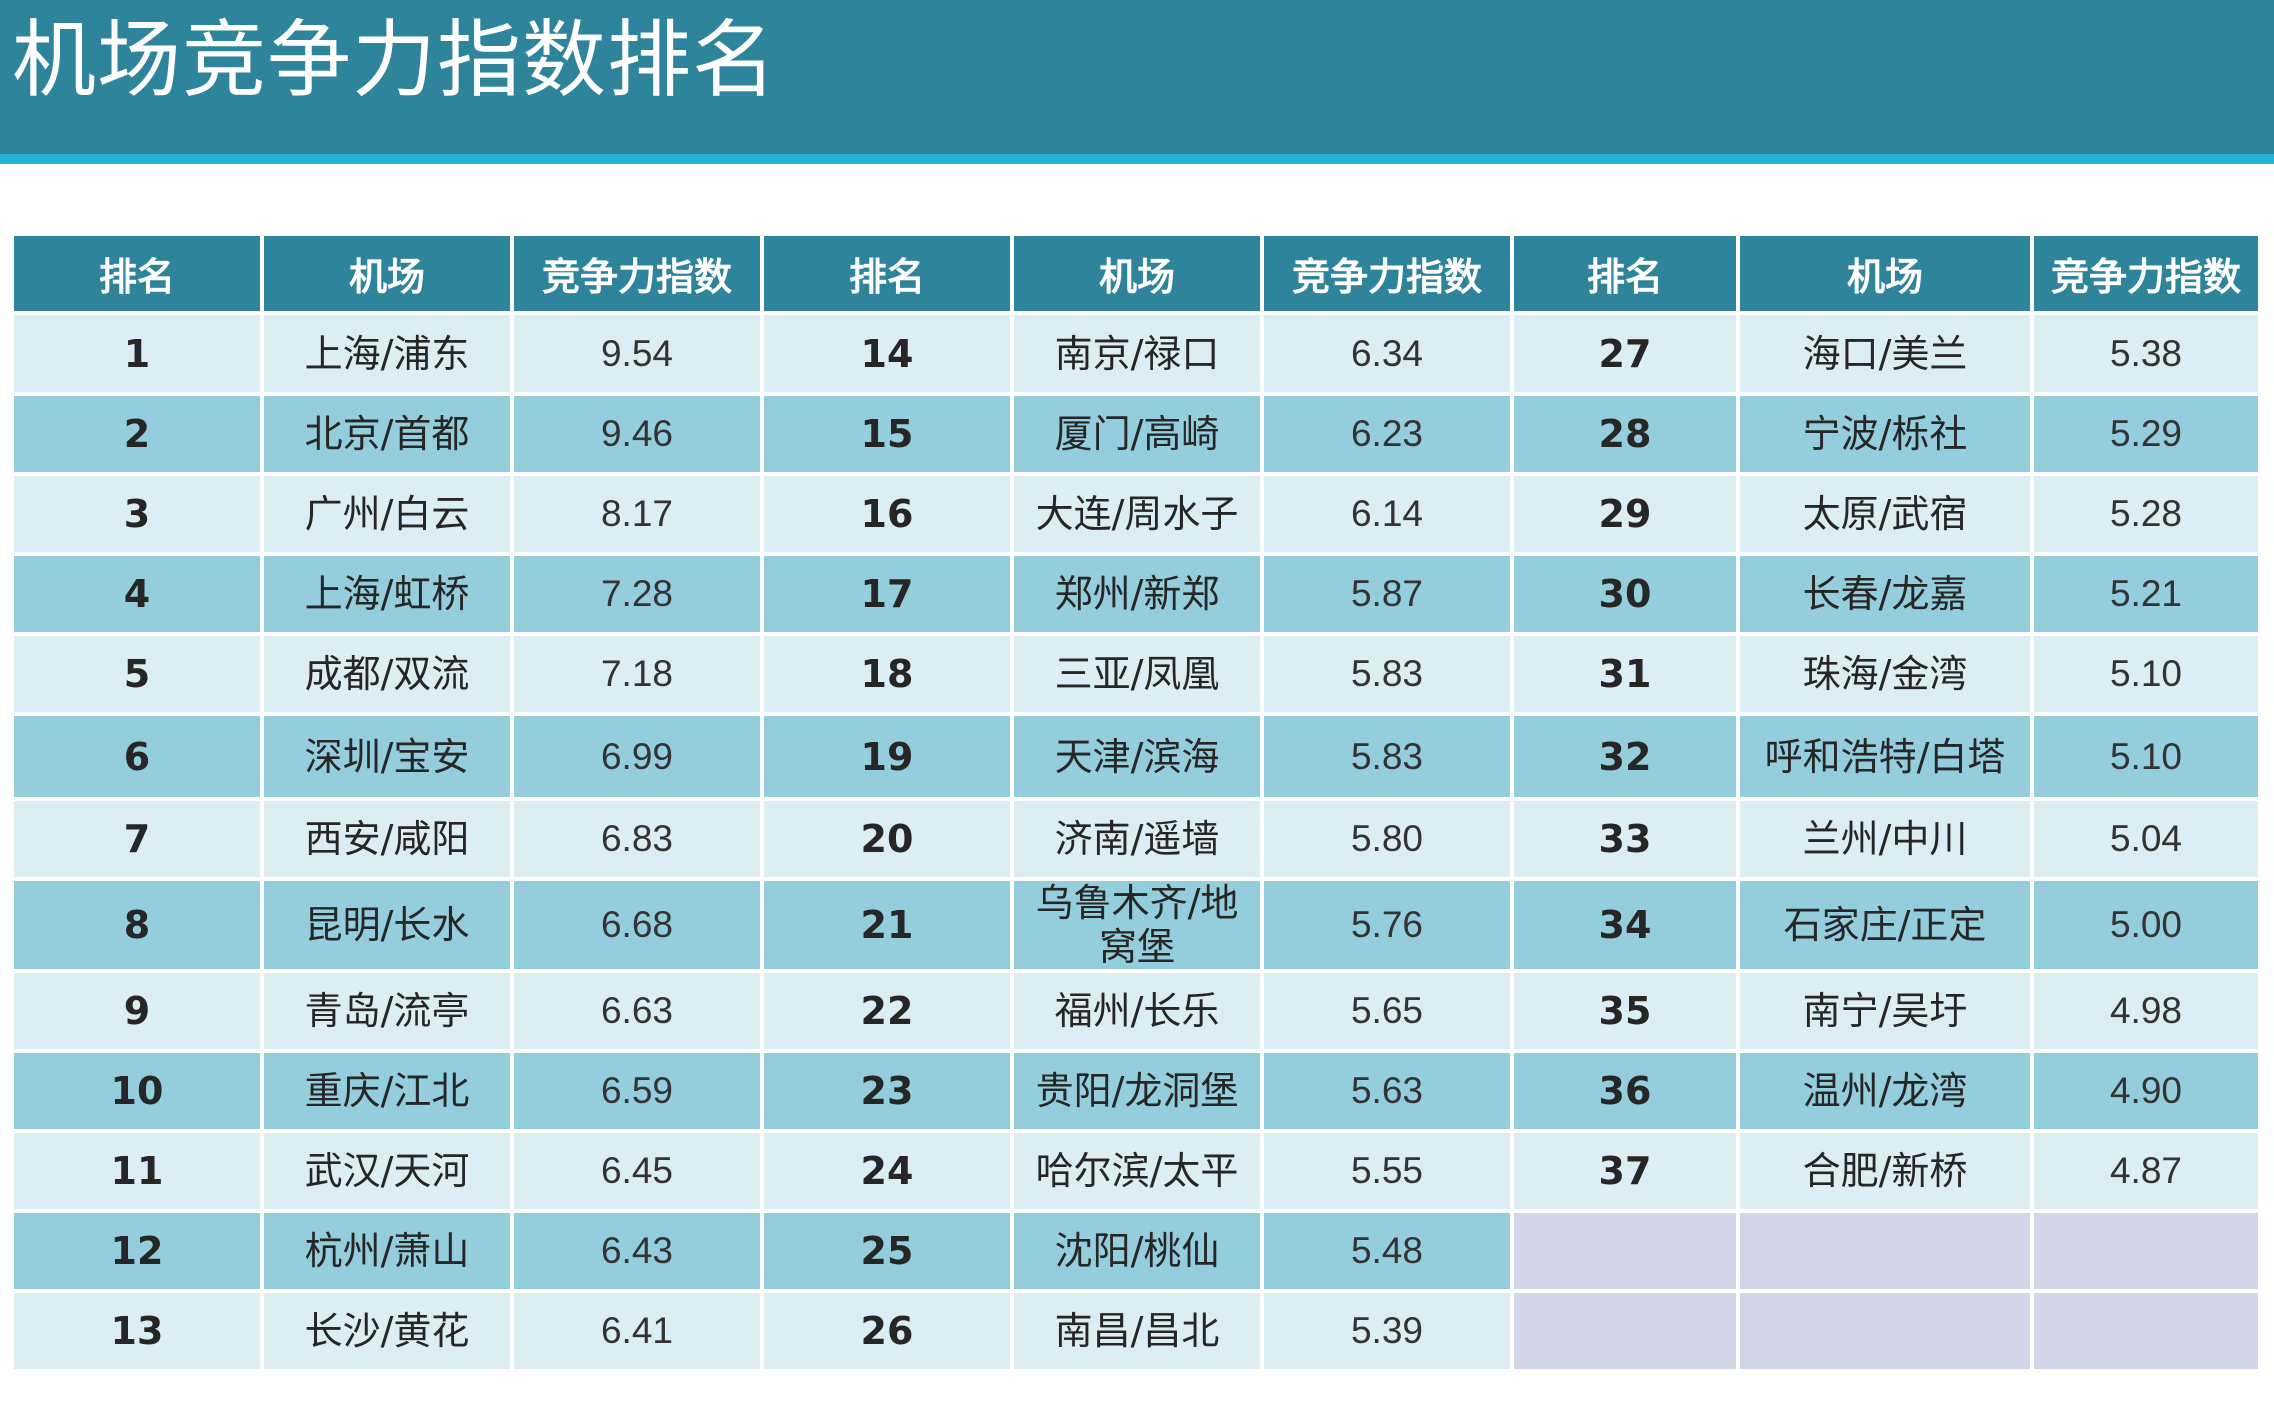 The width and height of the screenshot is (2274, 1404). What do you see at coordinates (1387, 1011) in the screenshot?
I see `score-cell: 5.65` at bounding box center [1387, 1011].